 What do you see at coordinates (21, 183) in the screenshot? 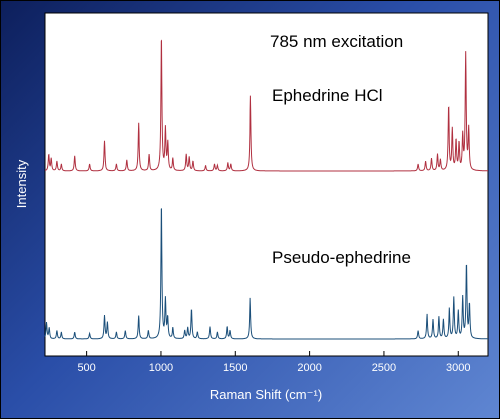
I see `y-axis-title: Intensity` at bounding box center [21, 183].